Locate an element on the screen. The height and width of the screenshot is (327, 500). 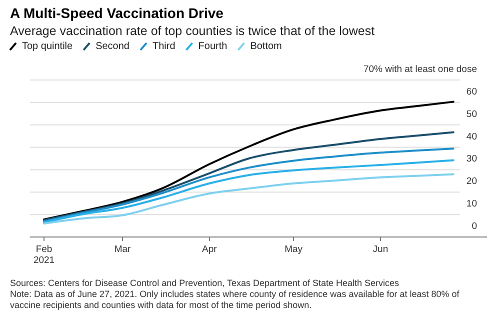
y-tick-label: 20 is located at coordinates (471, 182).